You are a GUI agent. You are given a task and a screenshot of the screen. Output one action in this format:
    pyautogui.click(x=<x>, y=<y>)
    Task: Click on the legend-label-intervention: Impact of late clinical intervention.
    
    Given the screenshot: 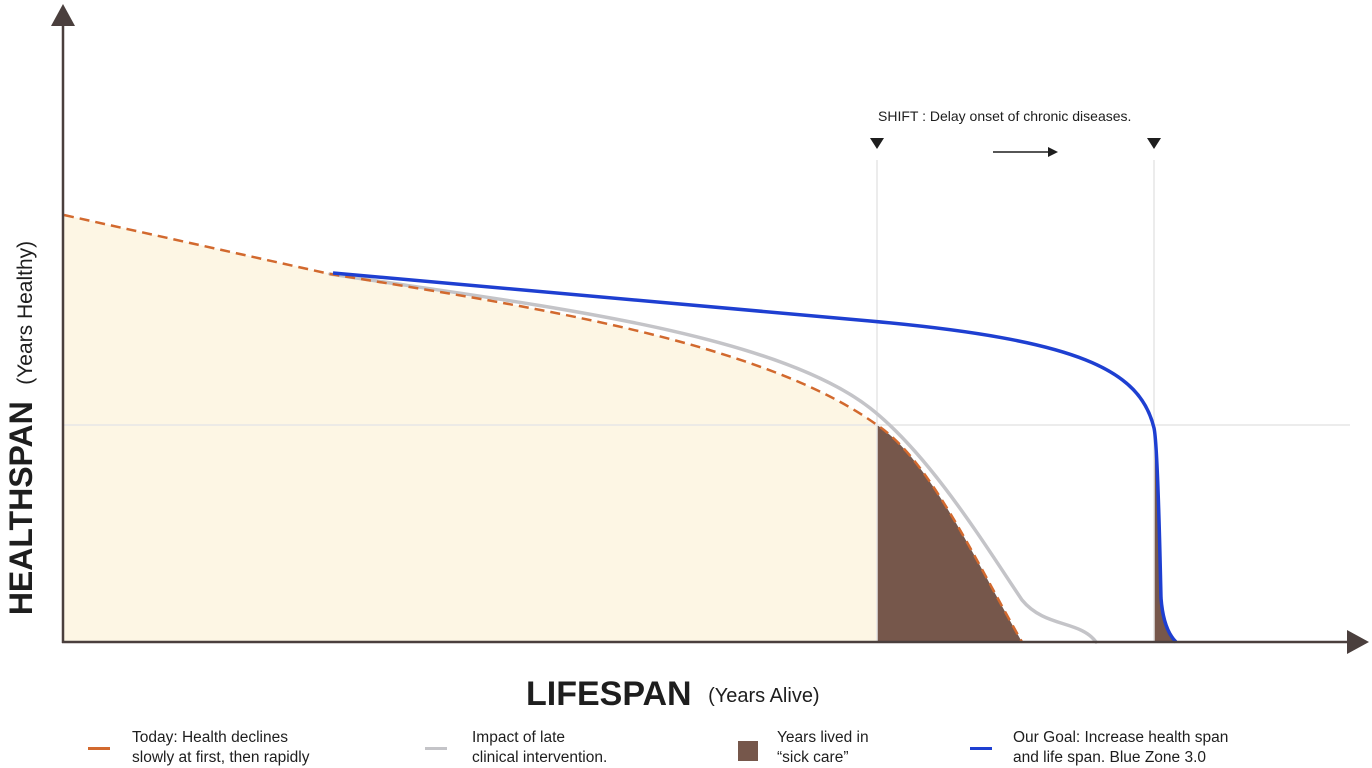 What is the action you would take?
    pyautogui.click(x=540, y=747)
    